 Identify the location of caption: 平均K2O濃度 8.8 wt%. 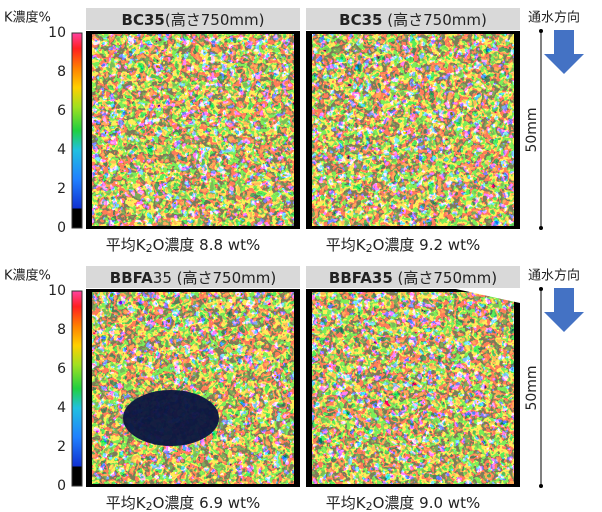
(183, 246).